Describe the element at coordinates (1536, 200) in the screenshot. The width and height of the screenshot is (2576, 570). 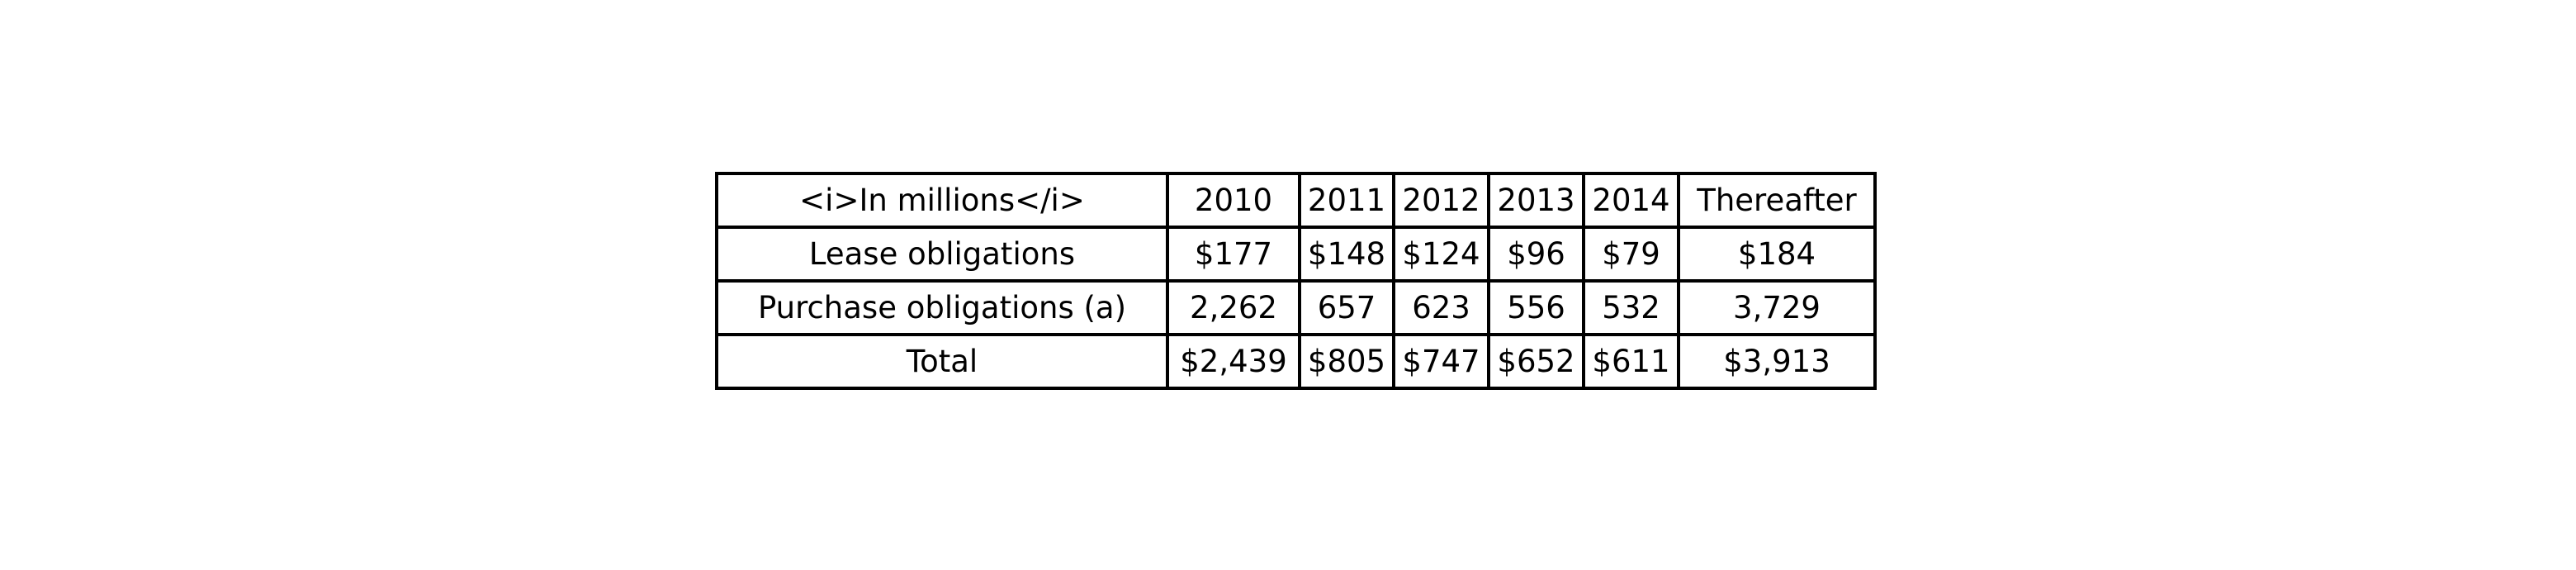
I see `header-cell-2013: 2013` at that location.